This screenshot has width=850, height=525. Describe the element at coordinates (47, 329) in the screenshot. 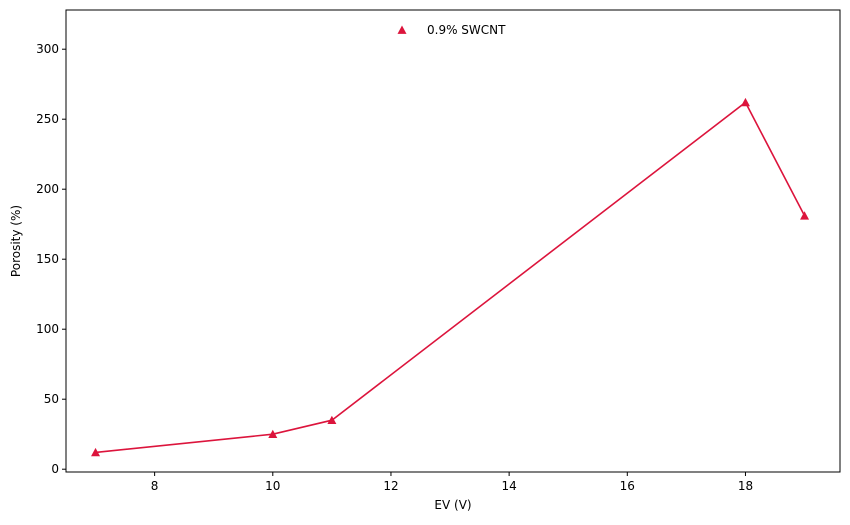

I see `y-tick-label: 100` at that location.